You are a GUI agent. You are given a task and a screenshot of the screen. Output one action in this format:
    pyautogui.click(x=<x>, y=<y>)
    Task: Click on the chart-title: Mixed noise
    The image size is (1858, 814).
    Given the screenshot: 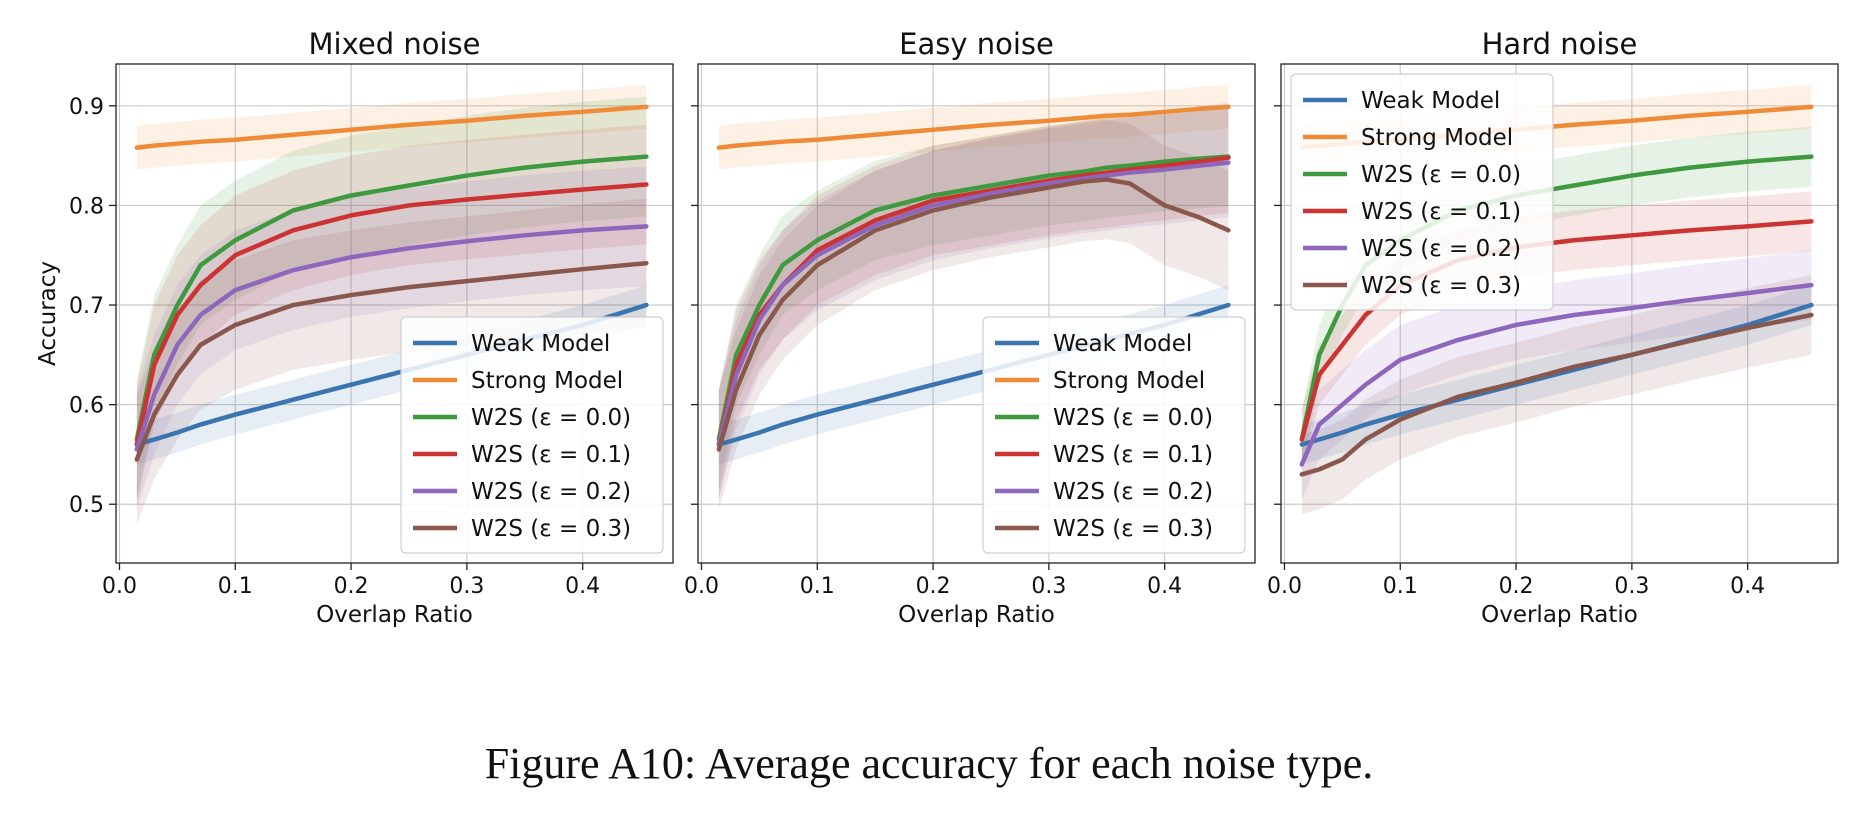 What is the action you would take?
    pyautogui.click(x=395, y=44)
    